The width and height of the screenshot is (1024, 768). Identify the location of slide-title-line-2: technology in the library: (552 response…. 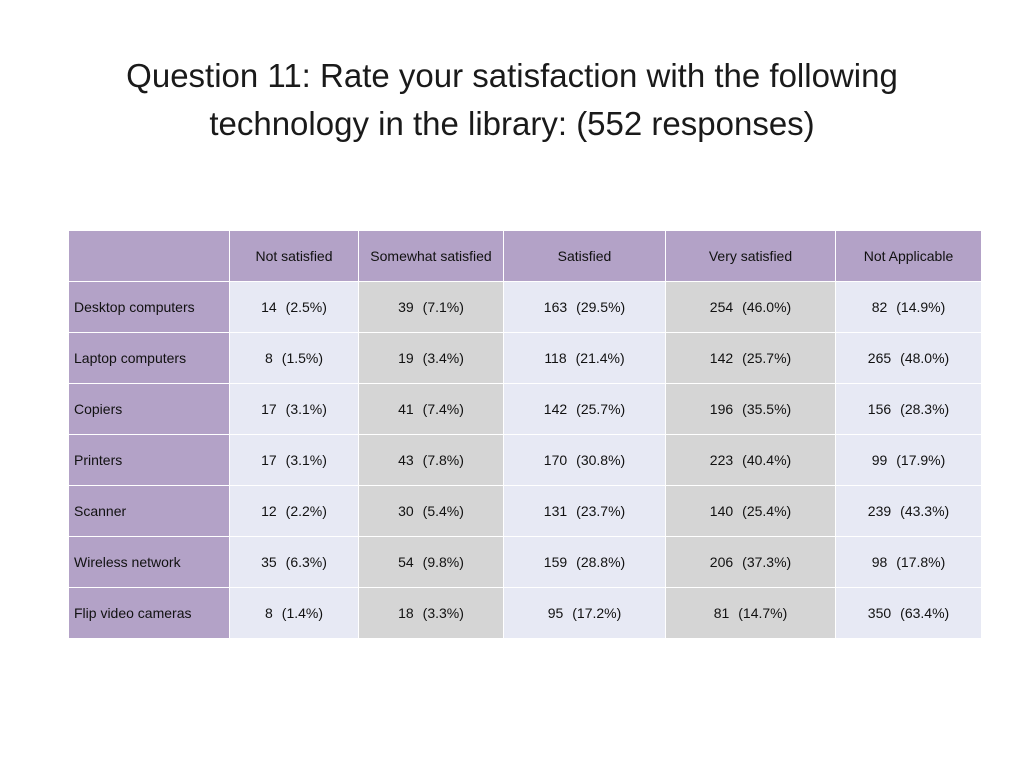
(512, 123).